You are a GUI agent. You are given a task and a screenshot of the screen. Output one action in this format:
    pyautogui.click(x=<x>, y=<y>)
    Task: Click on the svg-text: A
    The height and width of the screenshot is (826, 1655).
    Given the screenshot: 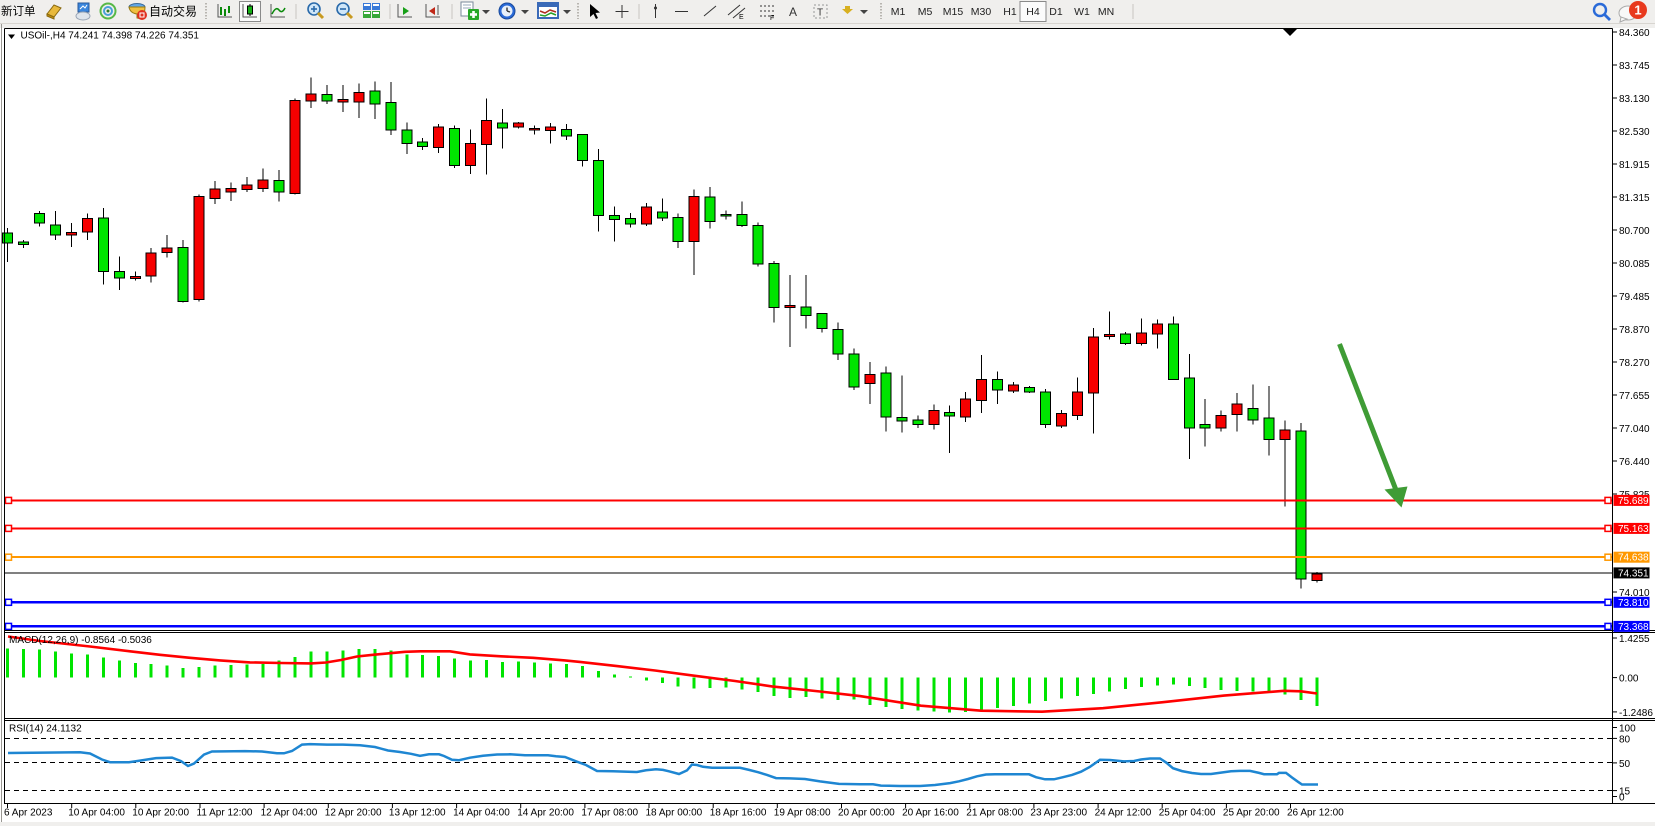 What is the action you would take?
    pyautogui.click(x=793, y=12)
    